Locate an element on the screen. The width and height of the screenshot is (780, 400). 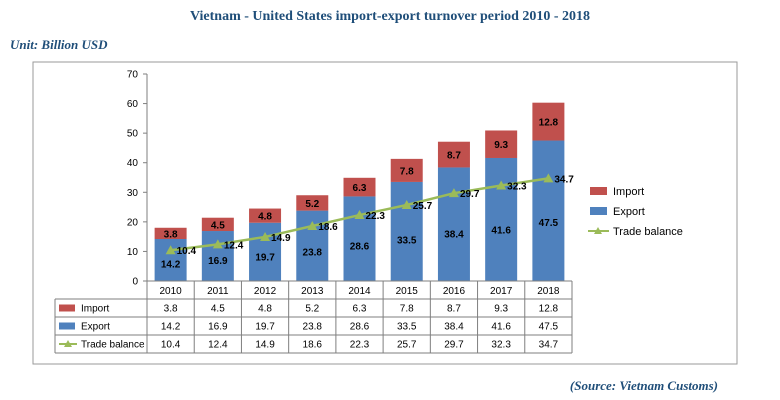
table-cell: 22.3 is located at coordinates (360, 345).